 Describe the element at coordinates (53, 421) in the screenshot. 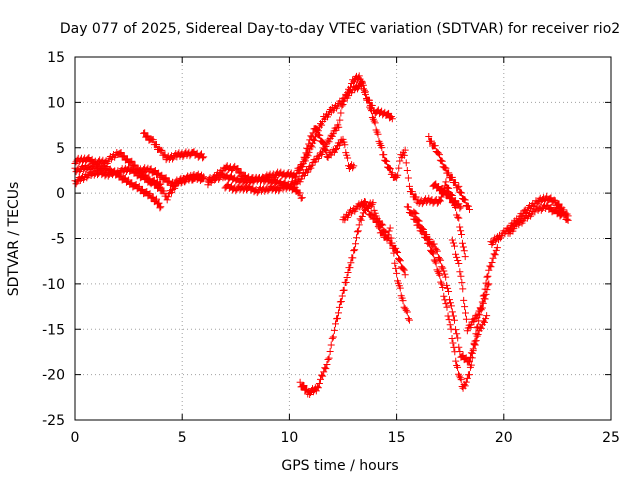

I see `y-tick-label: -25` at that location.